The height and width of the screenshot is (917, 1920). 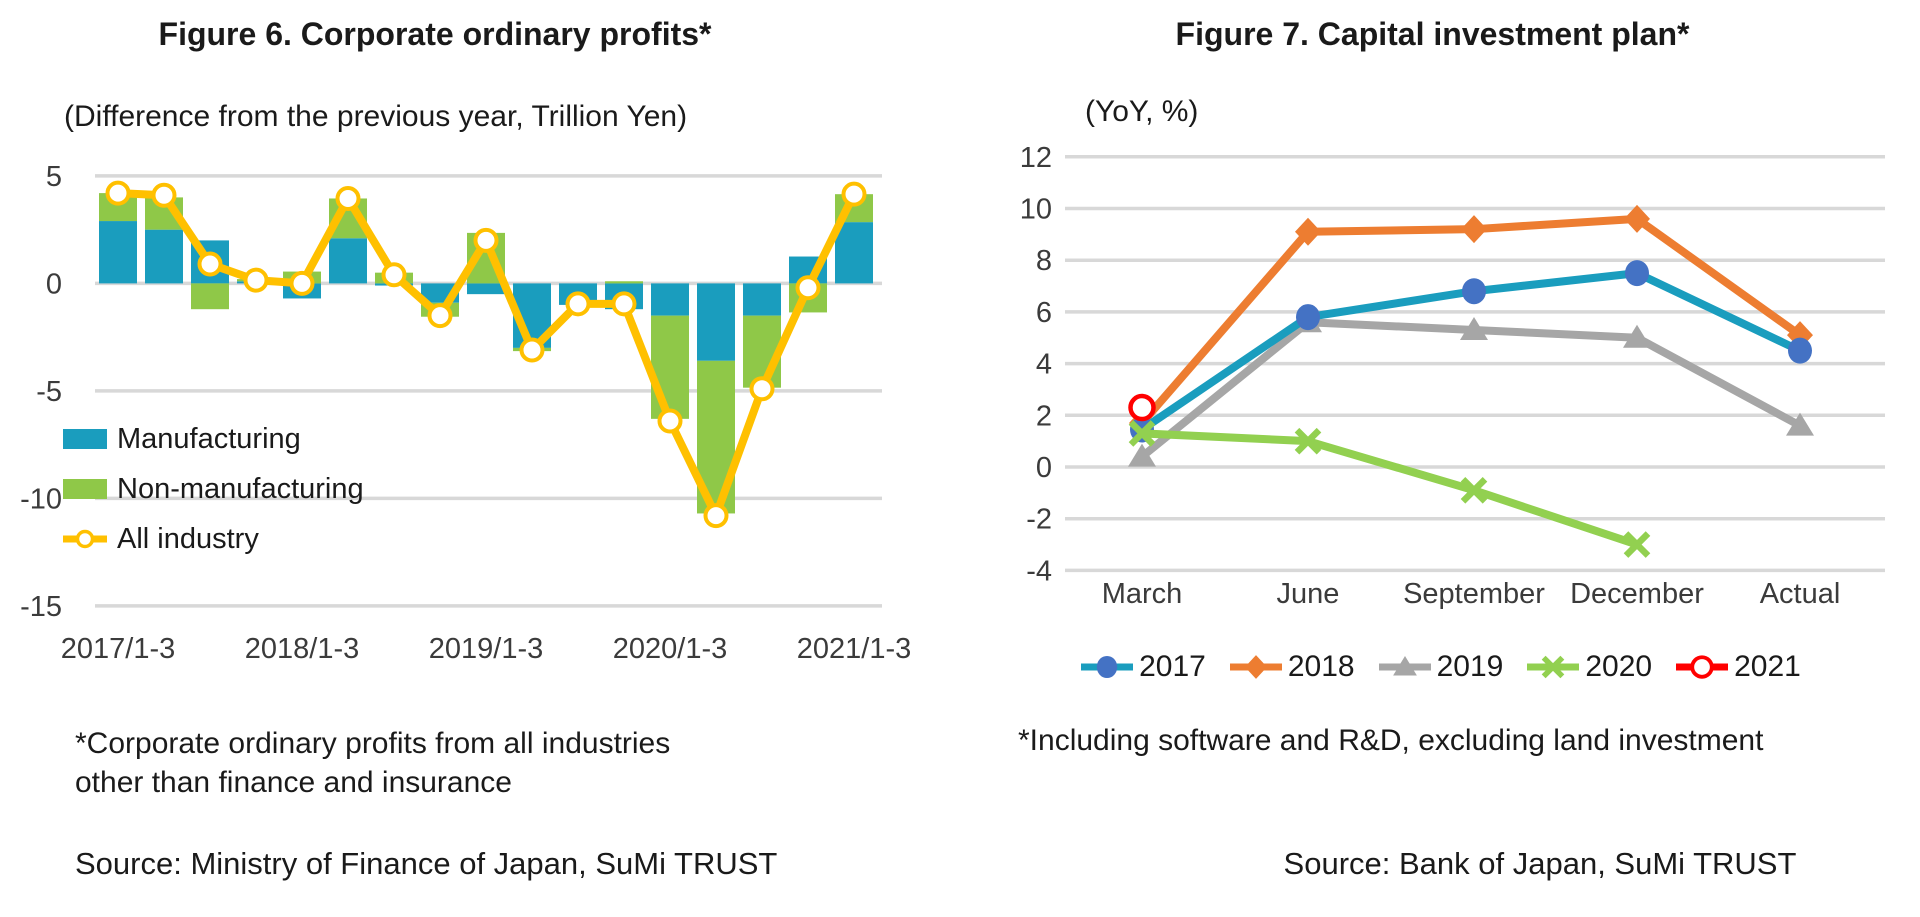 What do you see at coordinates (1044, 313) in the screenshot?
I see `y-tick-label: 6` at bounding box center [1044, 313].